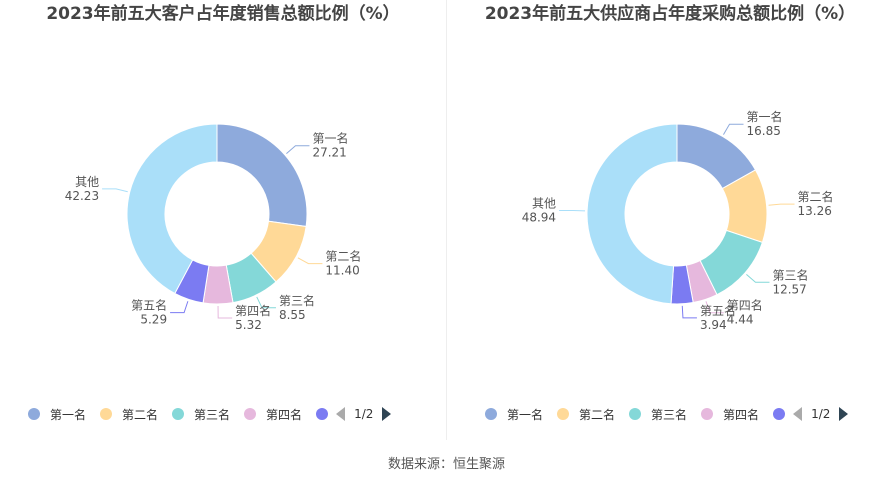 The image size is (893, 481). What do you see at coordinates (329, 153) in the screenshot?
I see `slice-value-first: 27.21` at bounding box center [329, 153].